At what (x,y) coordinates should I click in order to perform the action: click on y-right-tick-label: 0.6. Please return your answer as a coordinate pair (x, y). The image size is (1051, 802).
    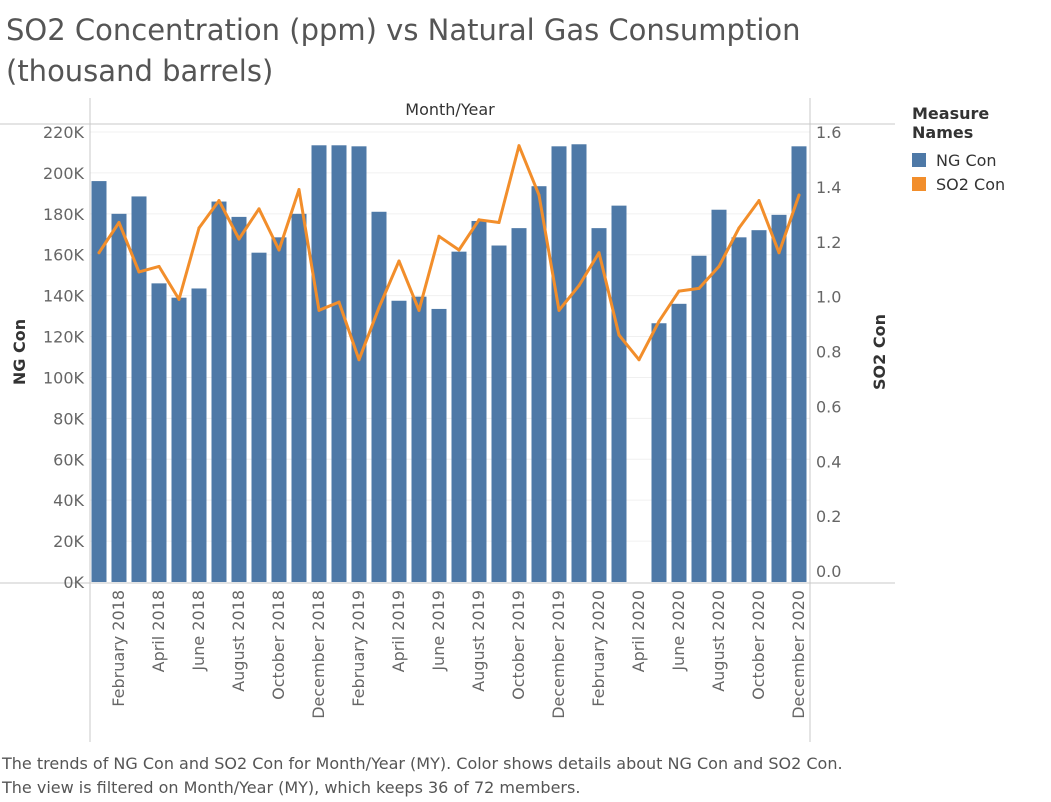
    Looking at the image, I should click on (828, 406).